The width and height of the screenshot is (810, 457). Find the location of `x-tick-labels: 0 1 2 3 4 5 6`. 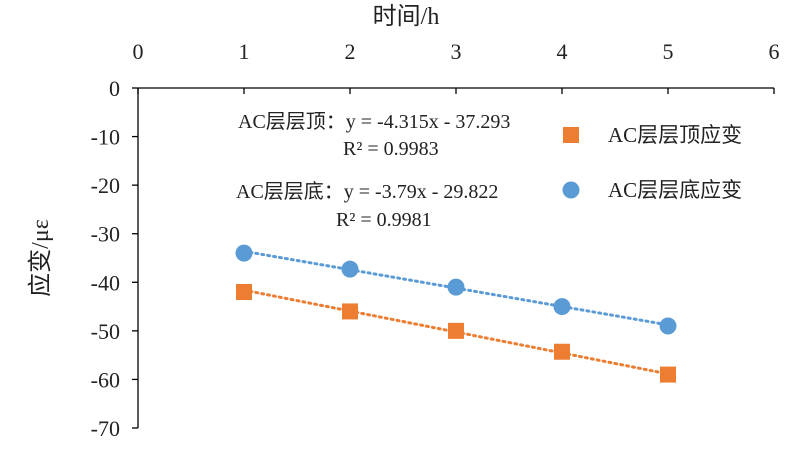

x-tick-labels: 0 1 2 3 4 5 6 is located at coordinates (456, 51).